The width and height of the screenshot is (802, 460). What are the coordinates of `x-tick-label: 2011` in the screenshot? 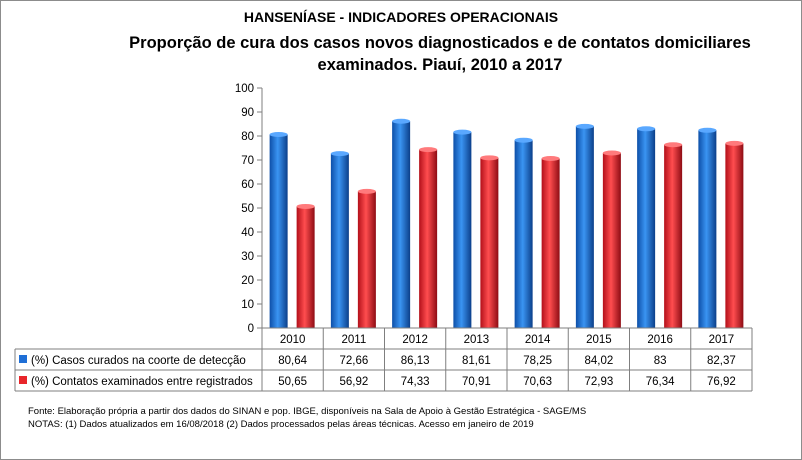 It's located at (354, 340).